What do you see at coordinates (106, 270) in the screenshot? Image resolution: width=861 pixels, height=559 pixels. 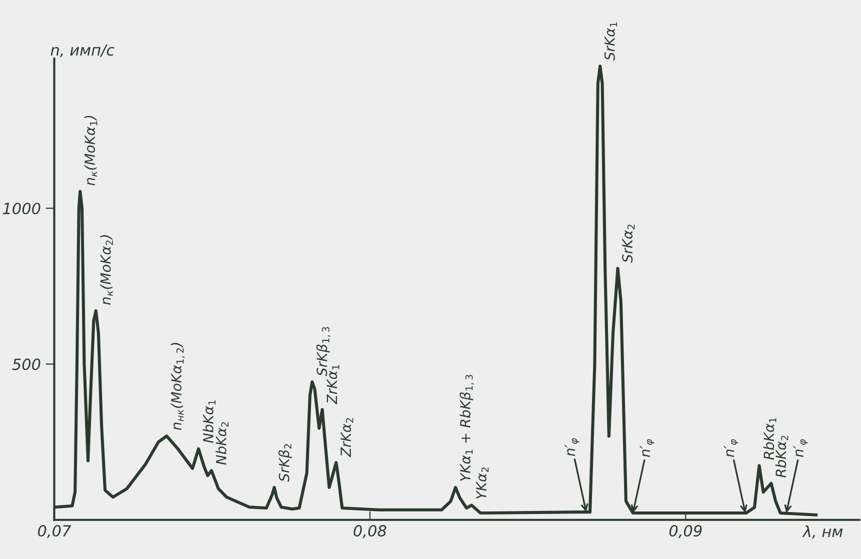 I see `annotation: n$_{к}$(MoKα$_{2}$)` at bounding box center [106, 270].